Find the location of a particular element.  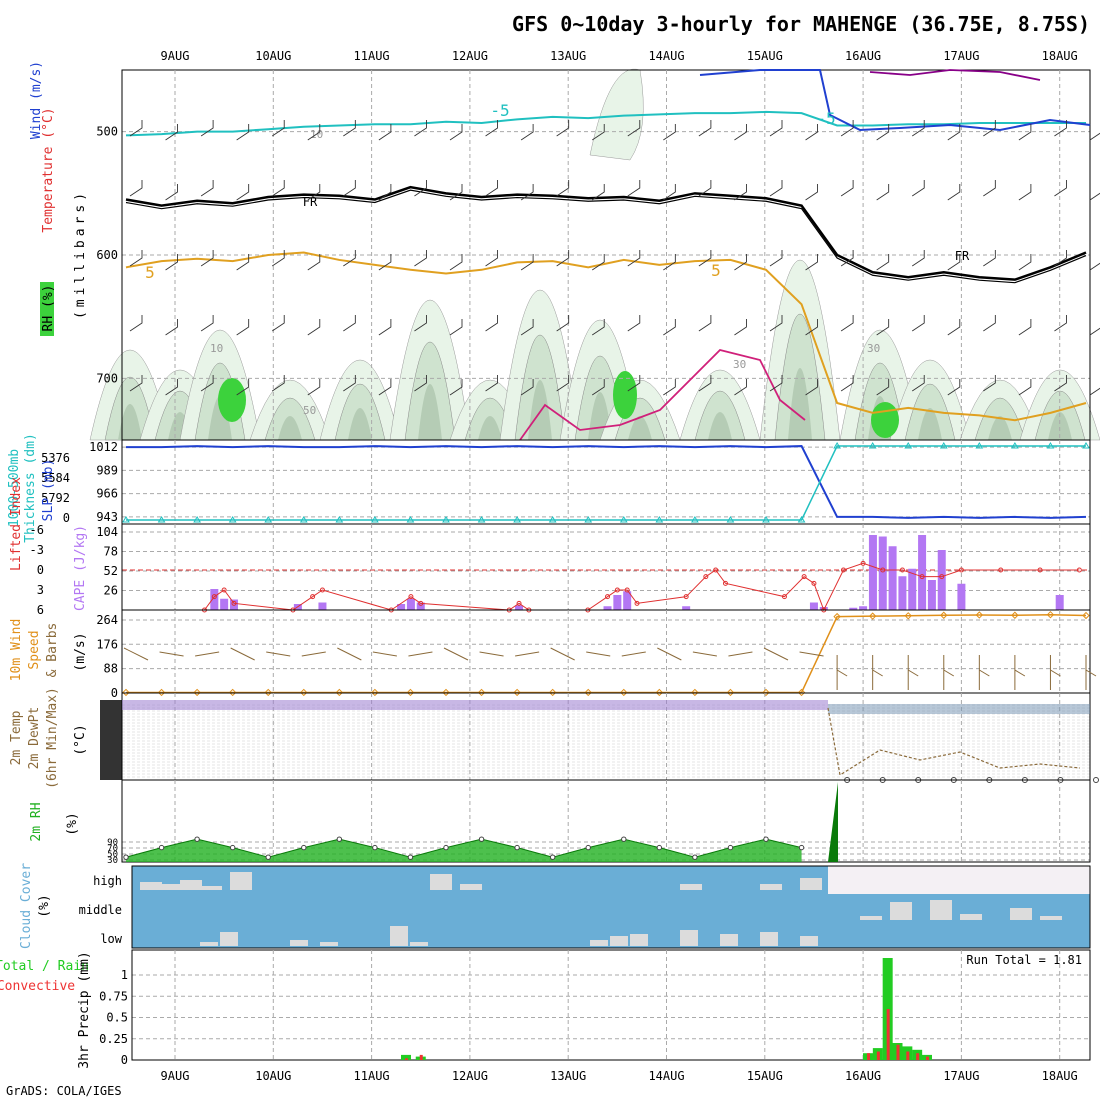

rh-ylabel: 2m RH is located at coordinates (36, 821).